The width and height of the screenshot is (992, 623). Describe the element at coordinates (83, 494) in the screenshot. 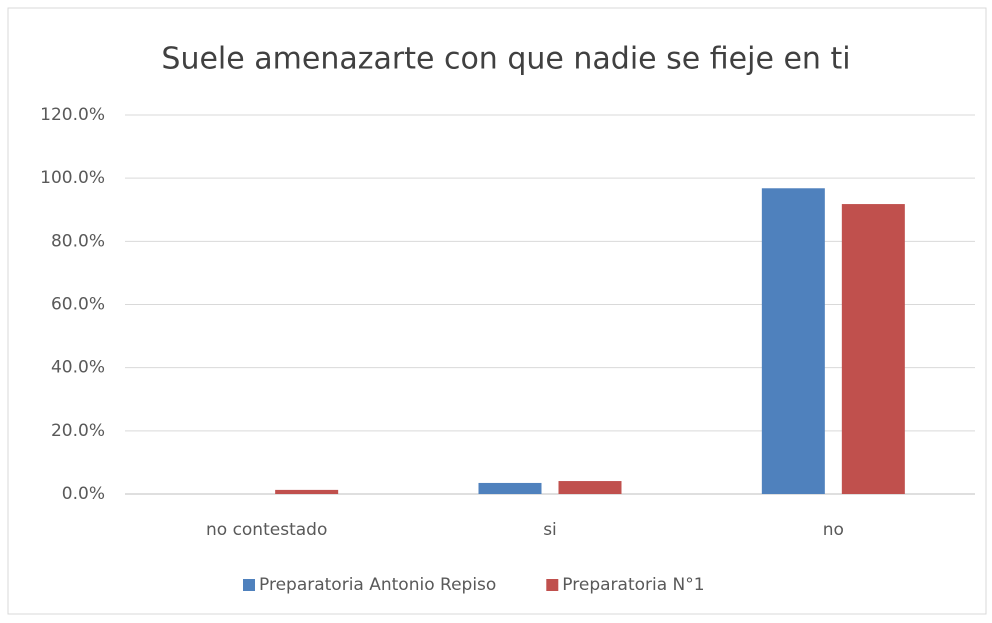

I see `y-tick-label: 0.0%` at that location.